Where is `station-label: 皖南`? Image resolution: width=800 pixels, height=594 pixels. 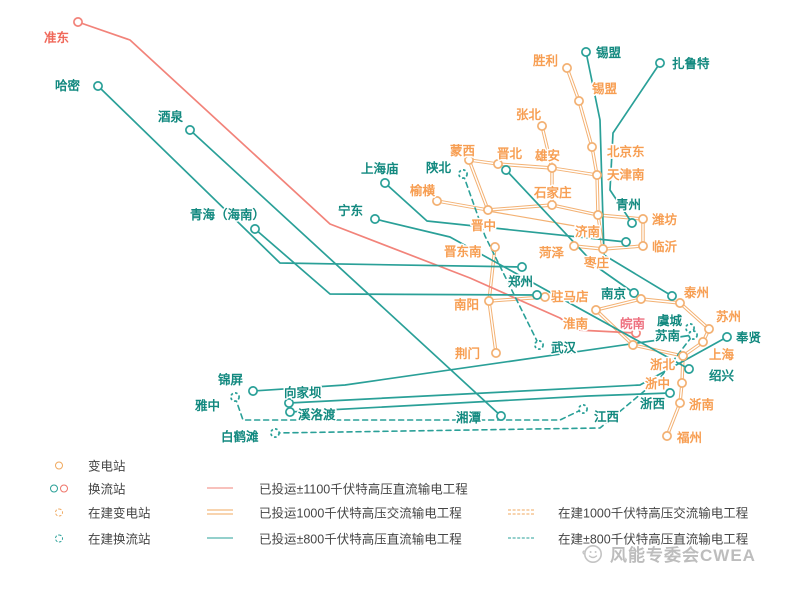 station-label: 皖南 is located at coordinates (633, 323).